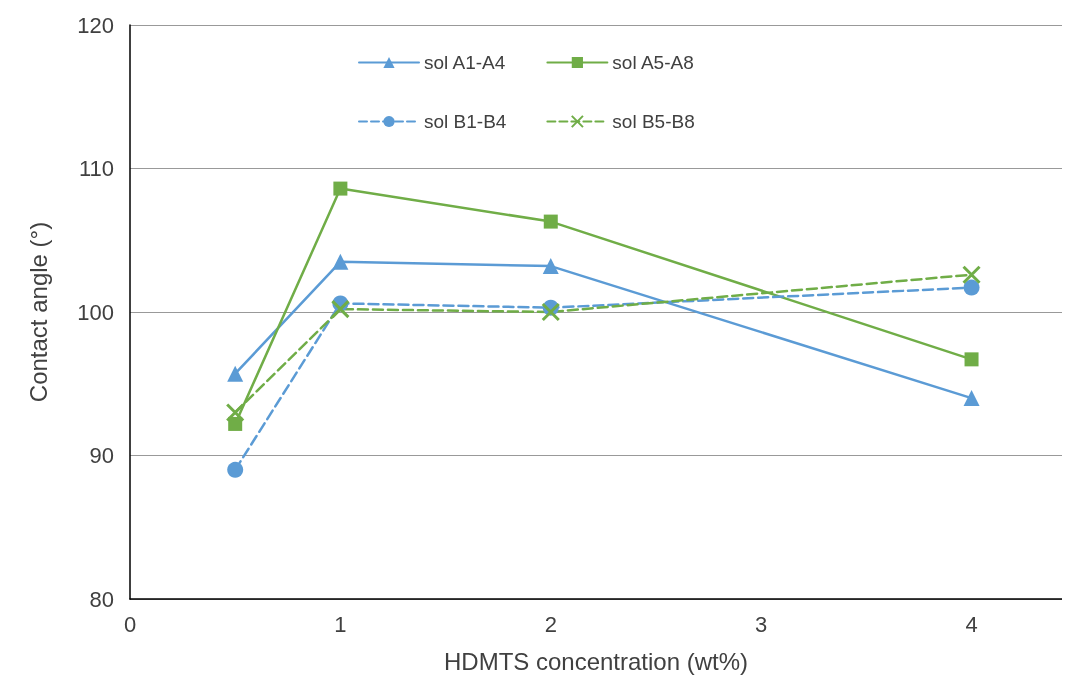  Describe the element at coordinates (95, 312) in the screenshot. I see `y-tick-label: 100` at that location.